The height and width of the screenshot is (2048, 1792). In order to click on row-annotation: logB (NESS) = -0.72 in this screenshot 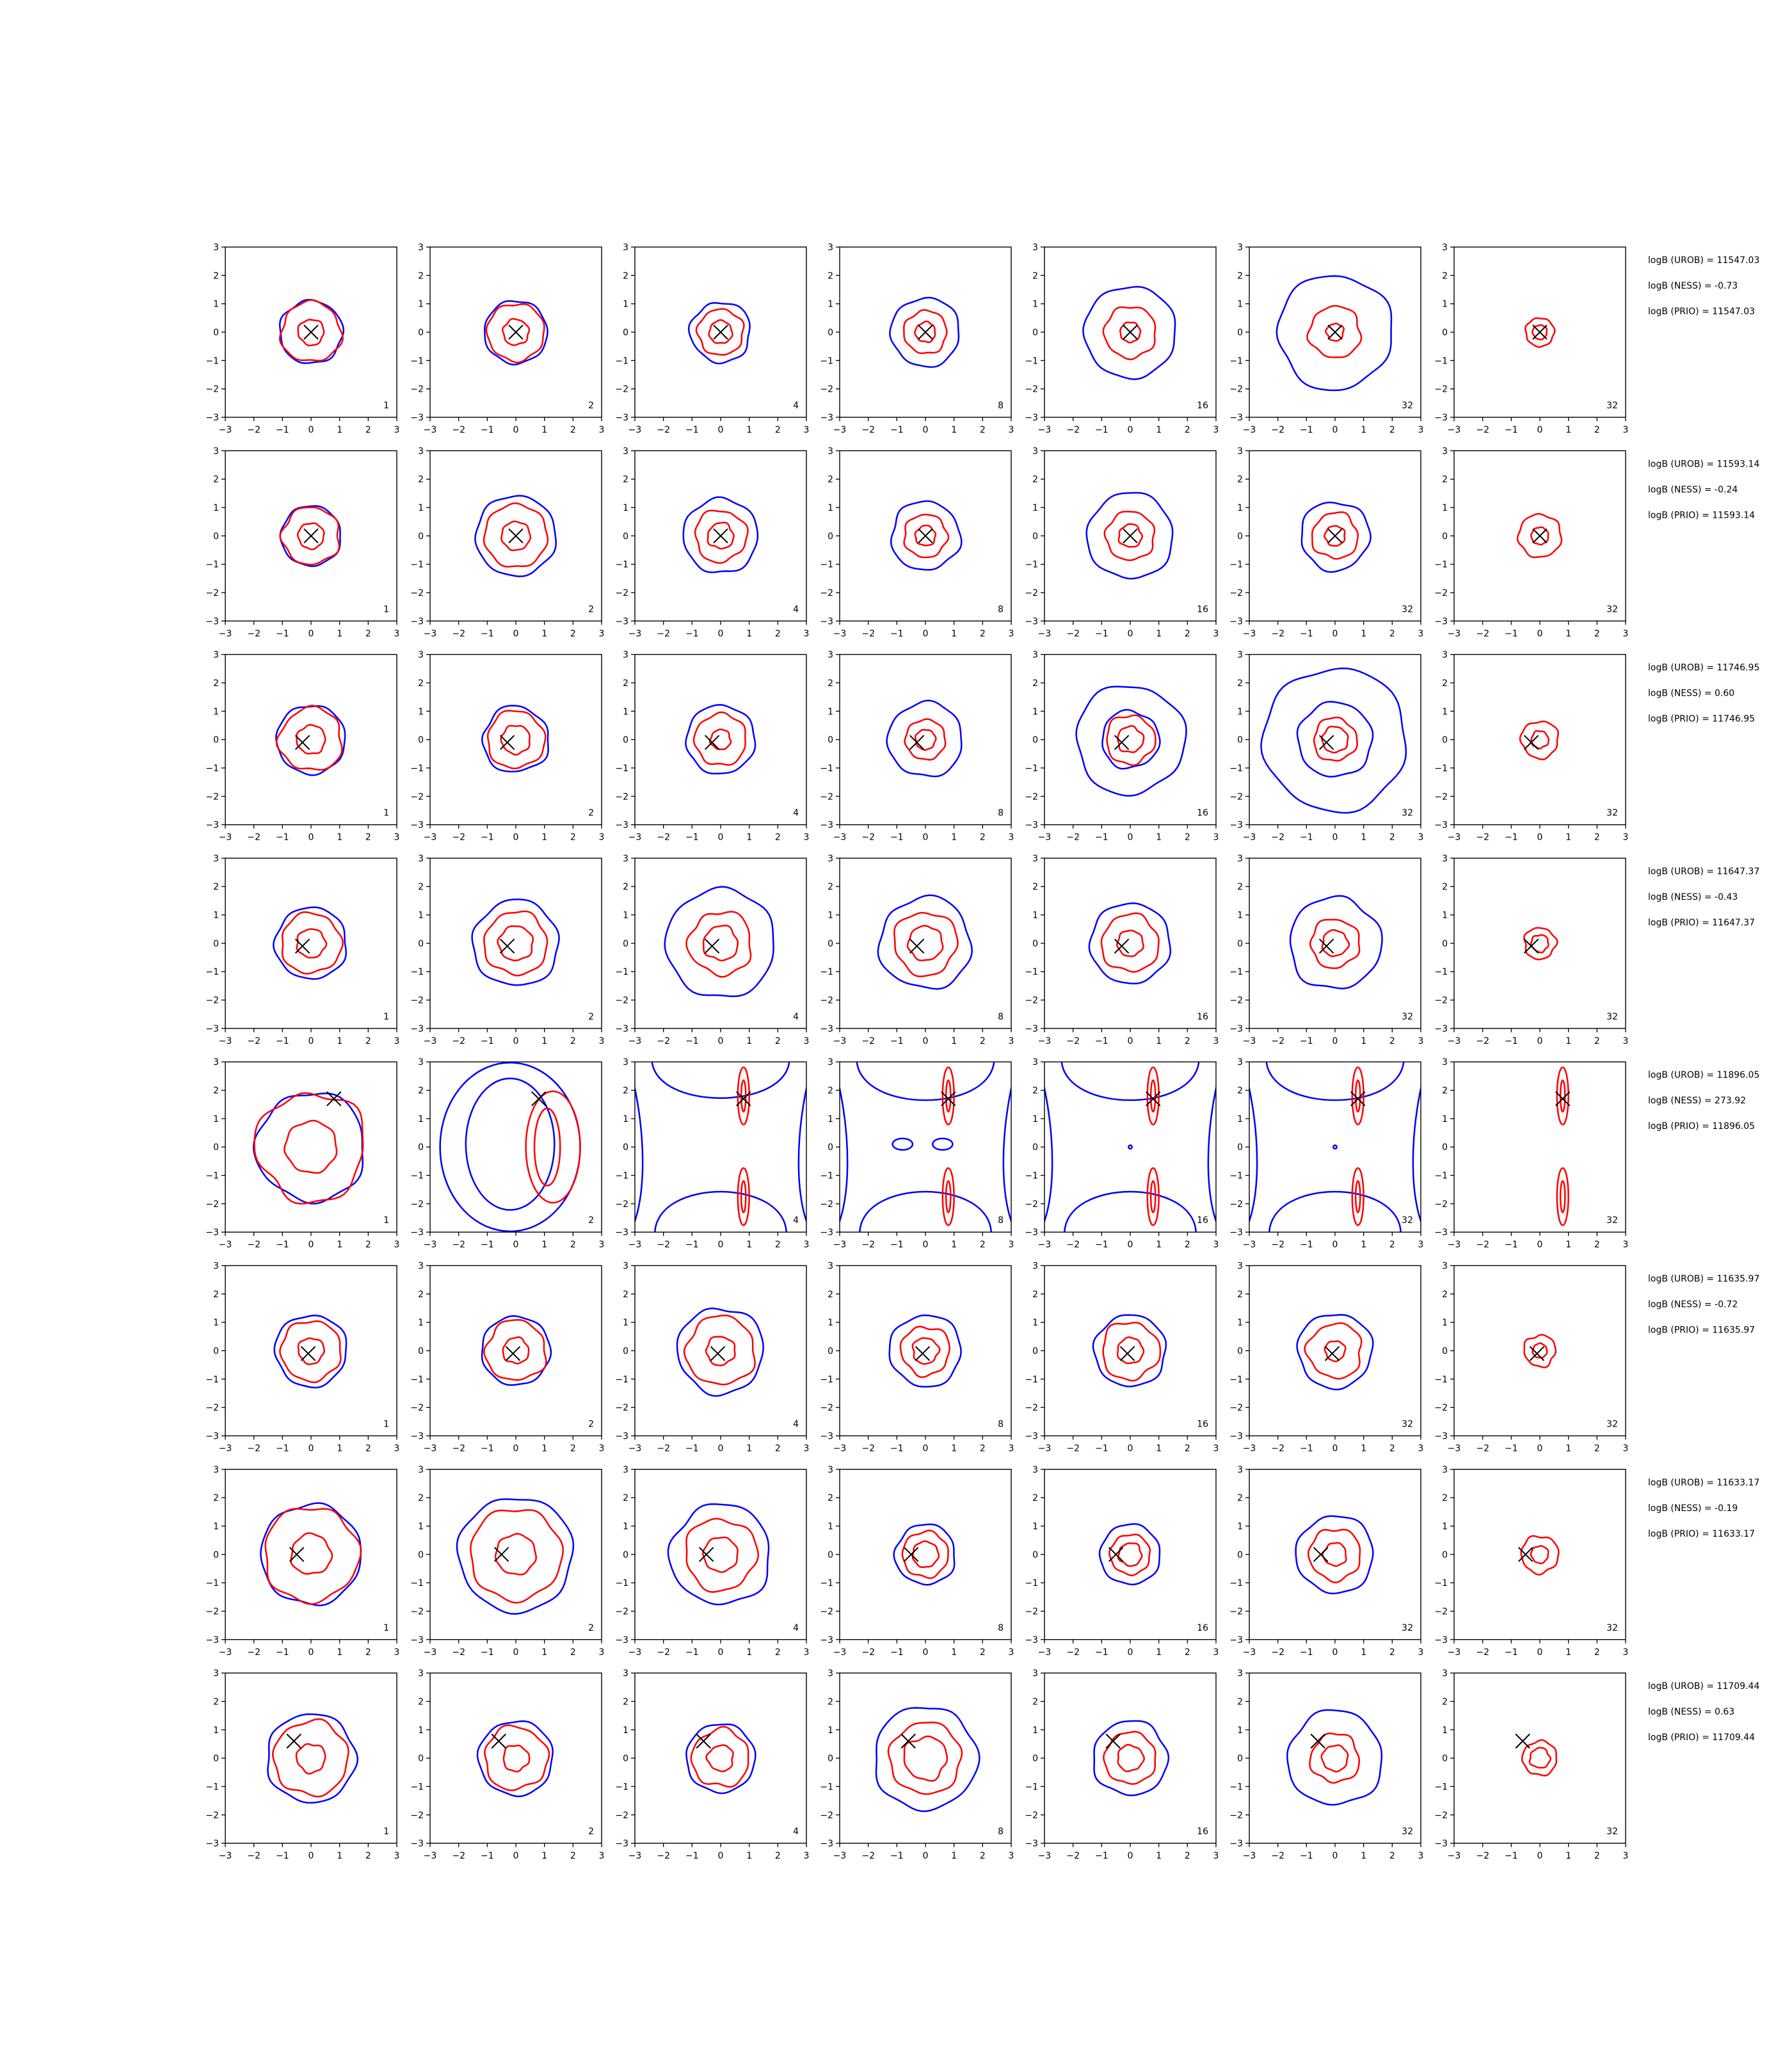, I will do `click(1693, 1305)`.